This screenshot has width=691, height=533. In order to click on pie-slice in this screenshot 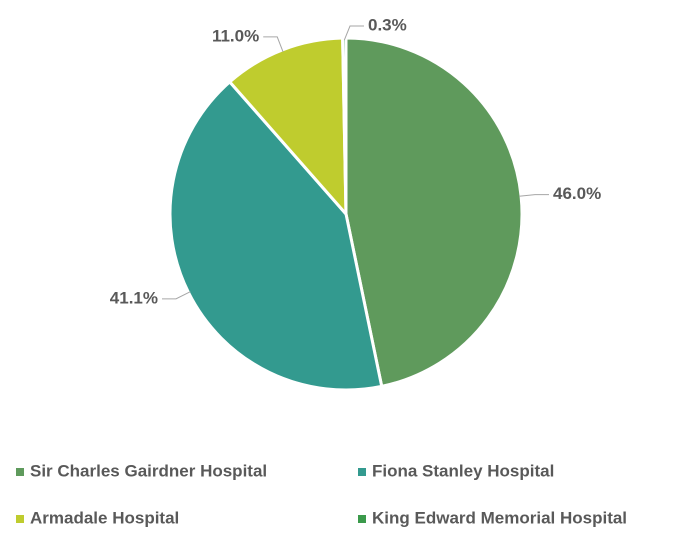, I will do `click(344, 125)`.